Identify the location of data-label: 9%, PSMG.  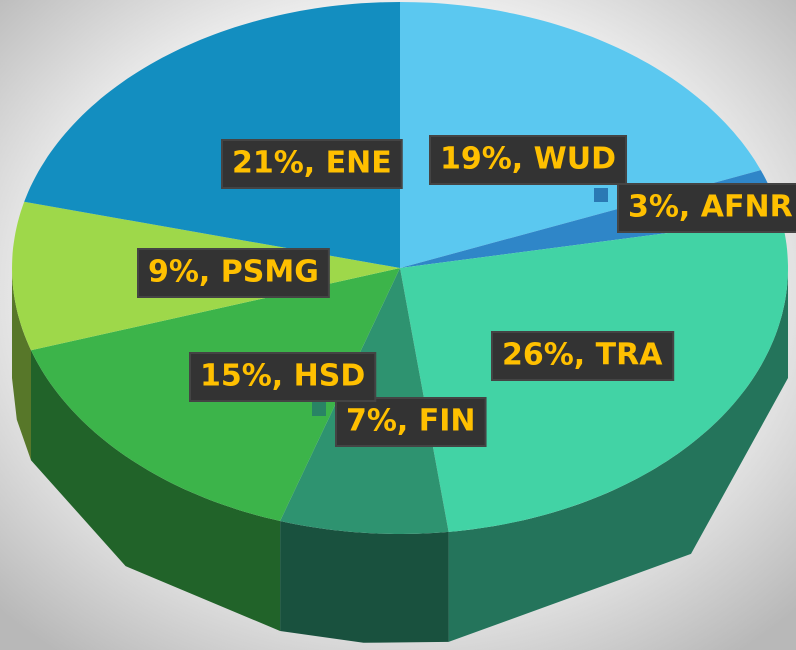
(233, 272).